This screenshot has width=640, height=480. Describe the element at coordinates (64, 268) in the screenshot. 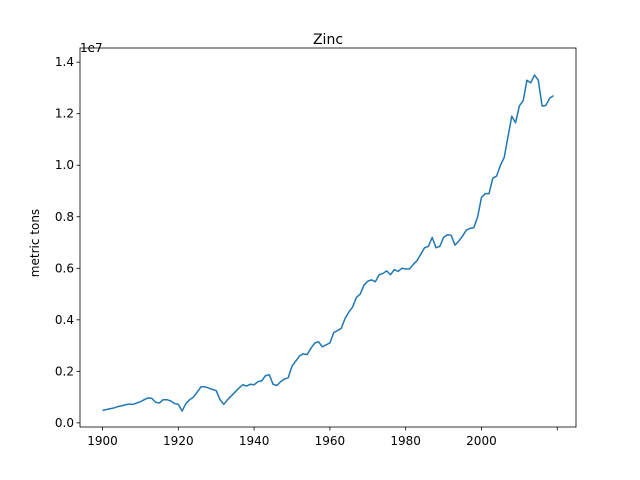

I see `y-tick-label: 0.6` at that location.